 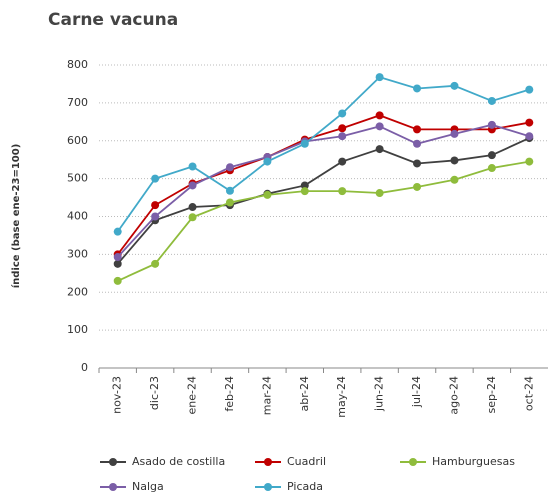 What do you see at coordinates (77, 178) in the screenshot?
I see `y-tick-label: 500` at bounding box center [77, 178].